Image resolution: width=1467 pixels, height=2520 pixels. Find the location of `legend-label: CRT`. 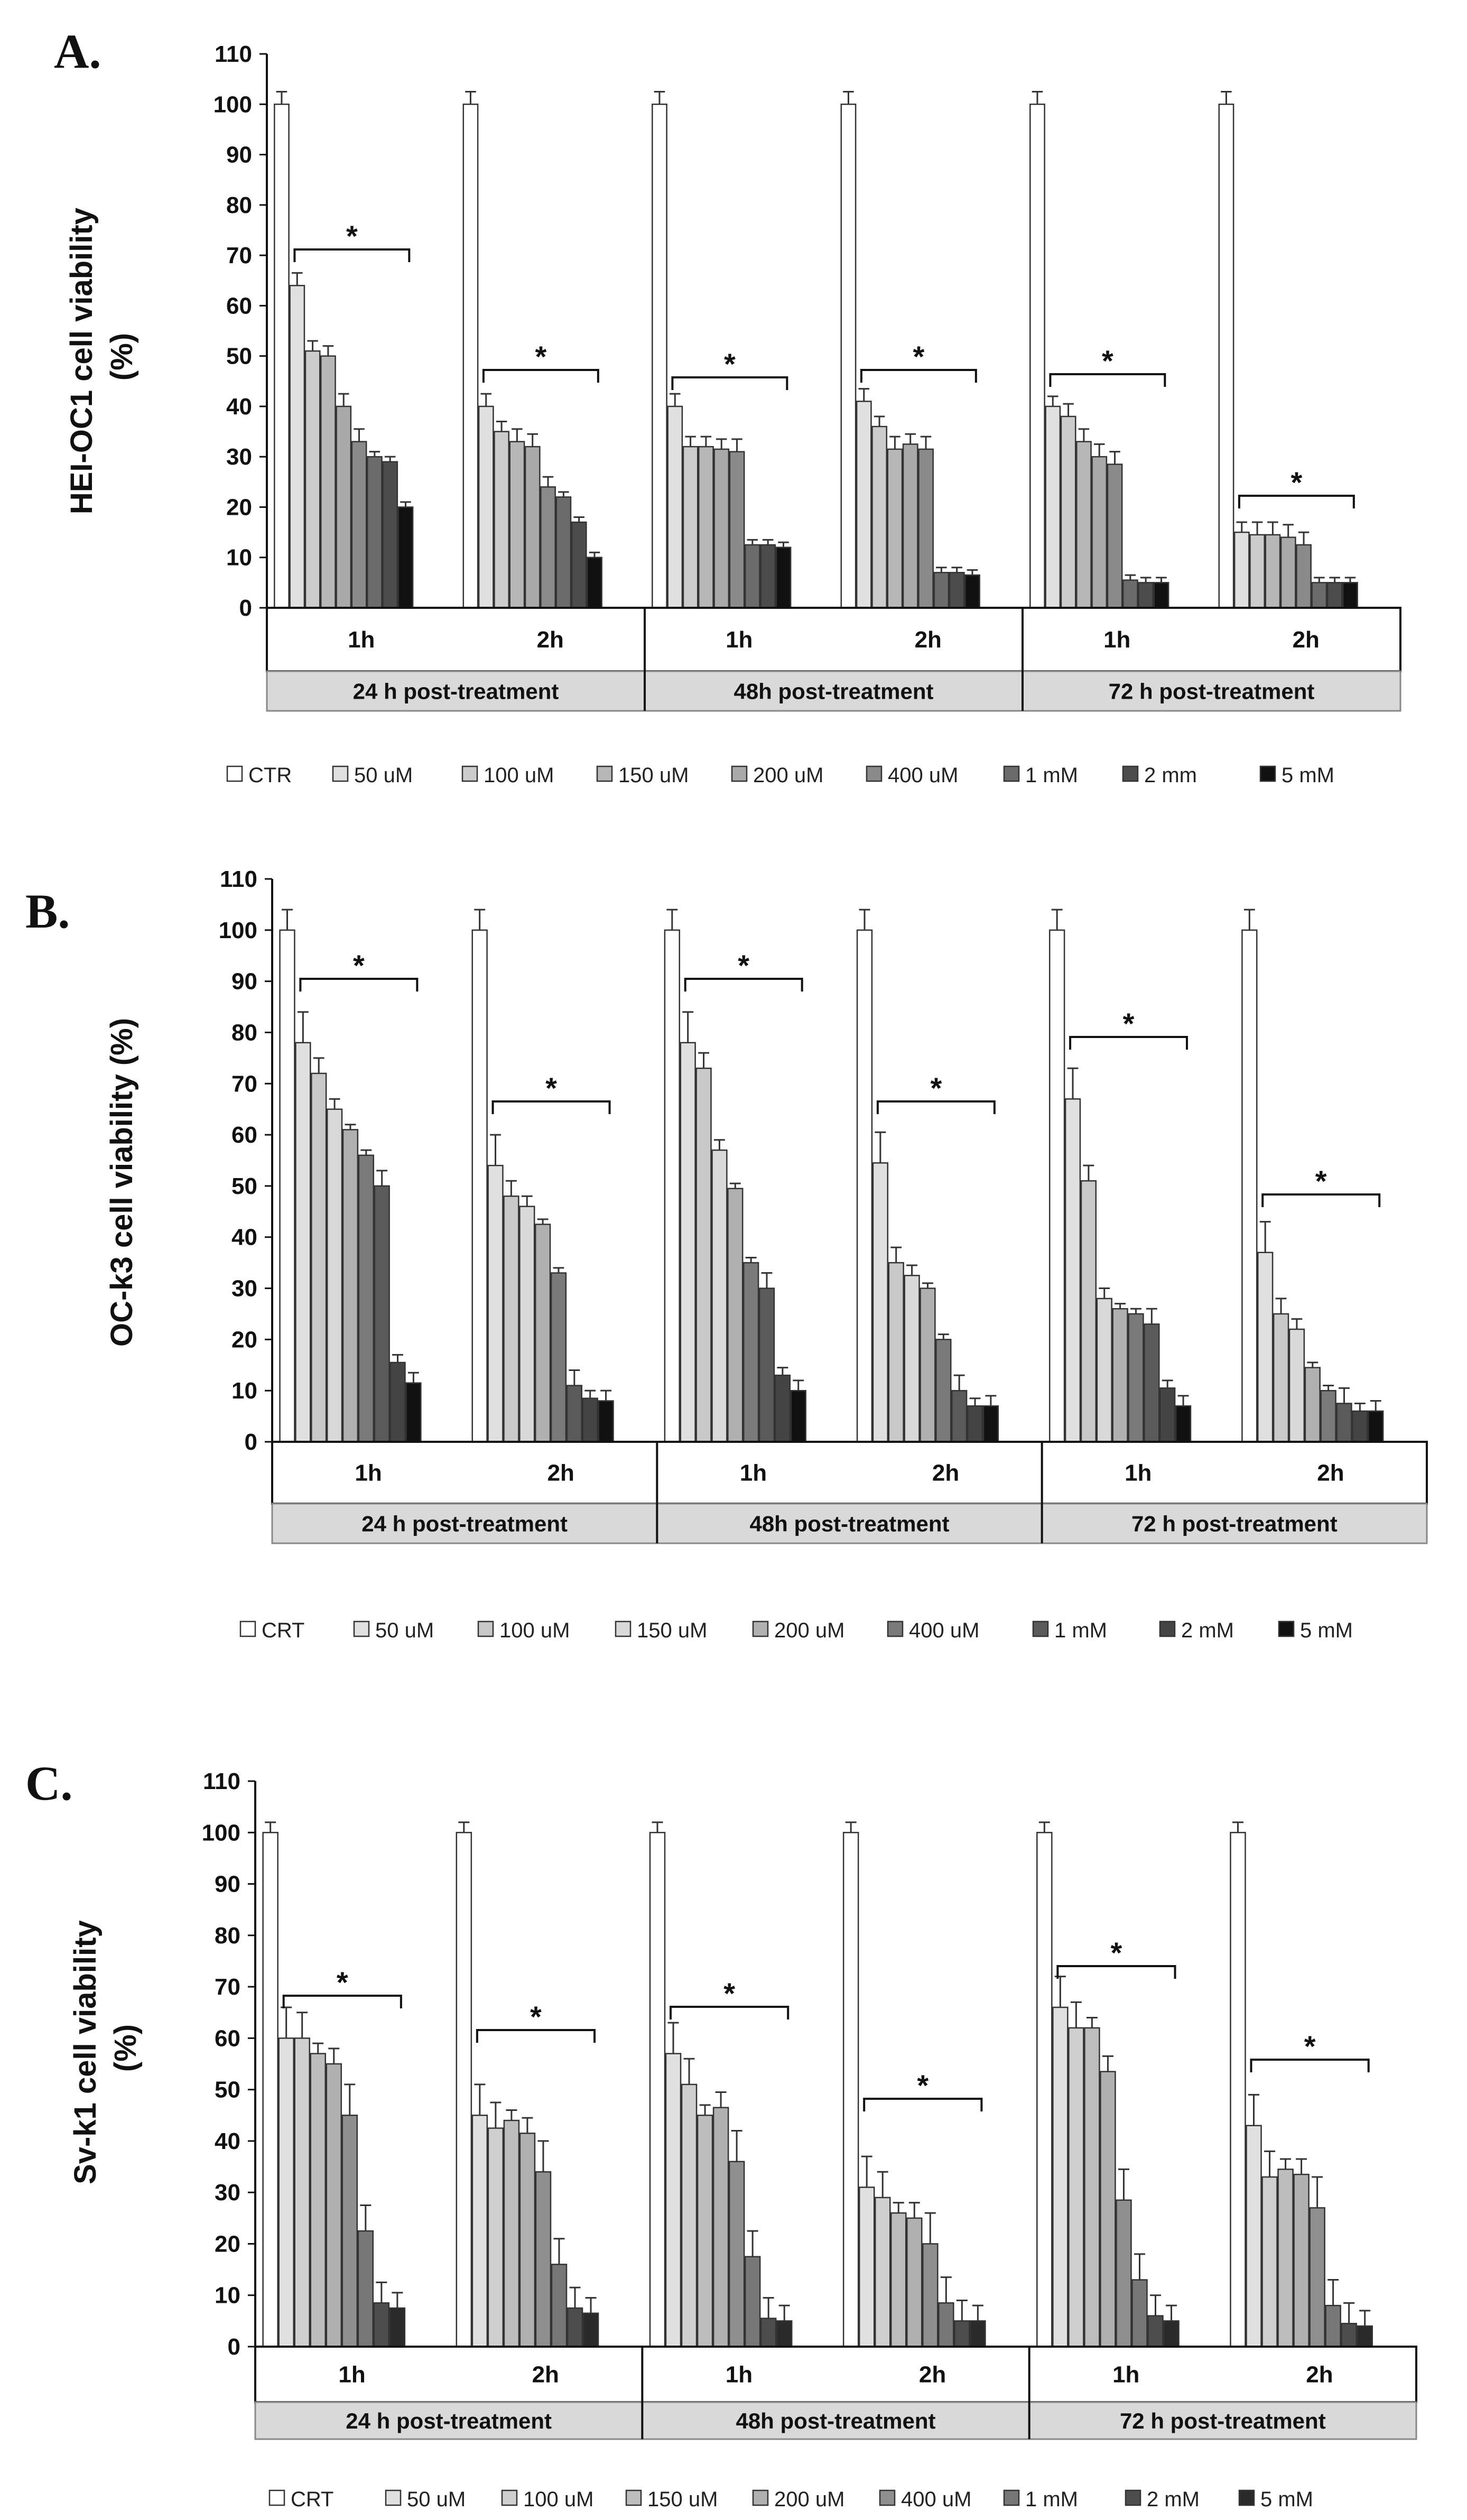

legend-label: CRT is located at coordinates (283, 1630).